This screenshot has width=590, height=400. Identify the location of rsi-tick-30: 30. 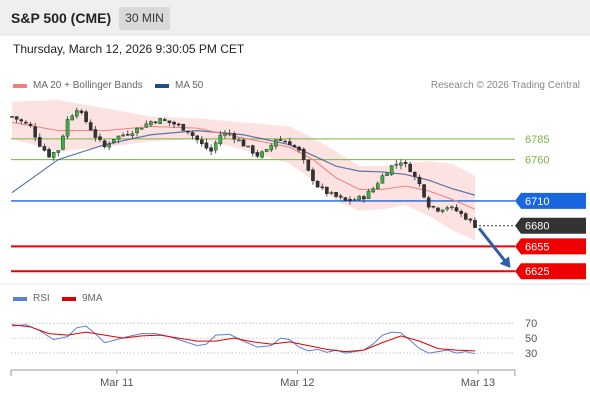
(531, 354).